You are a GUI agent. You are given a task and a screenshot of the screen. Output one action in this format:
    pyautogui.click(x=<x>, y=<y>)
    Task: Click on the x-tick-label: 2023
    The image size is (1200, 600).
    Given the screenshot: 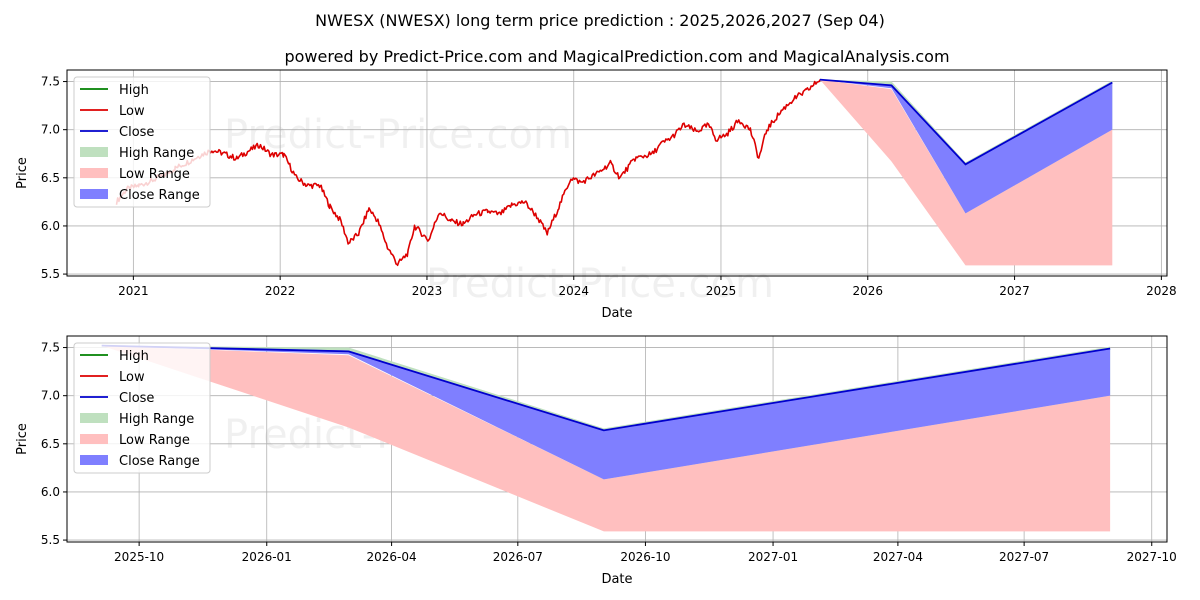 What is the action you would take?
    pyautogui.click(x=427, y=291)
    